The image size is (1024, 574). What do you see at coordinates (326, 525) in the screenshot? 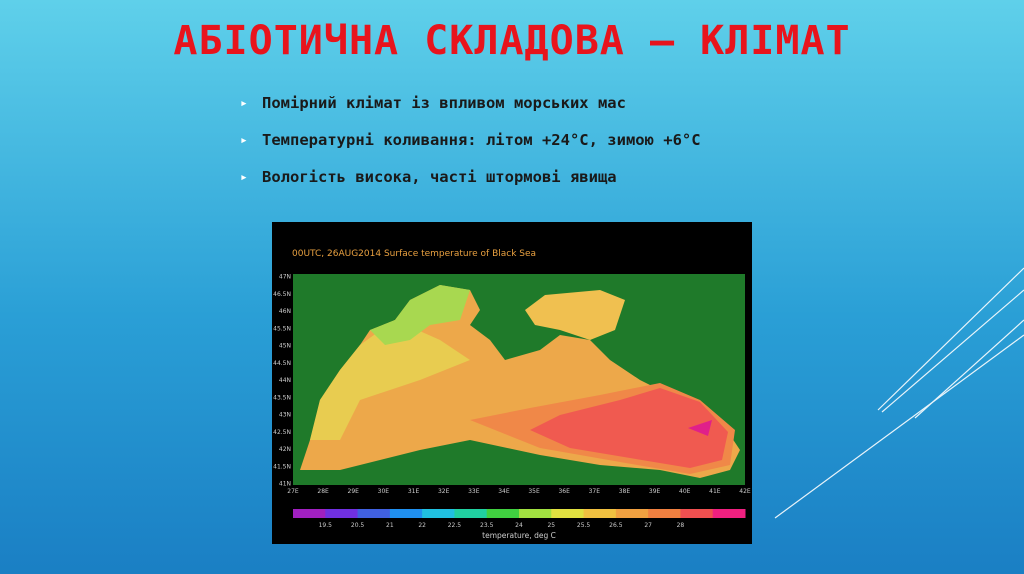
I see `colorbar-label: 19.5` at bounding box center [326, 525].